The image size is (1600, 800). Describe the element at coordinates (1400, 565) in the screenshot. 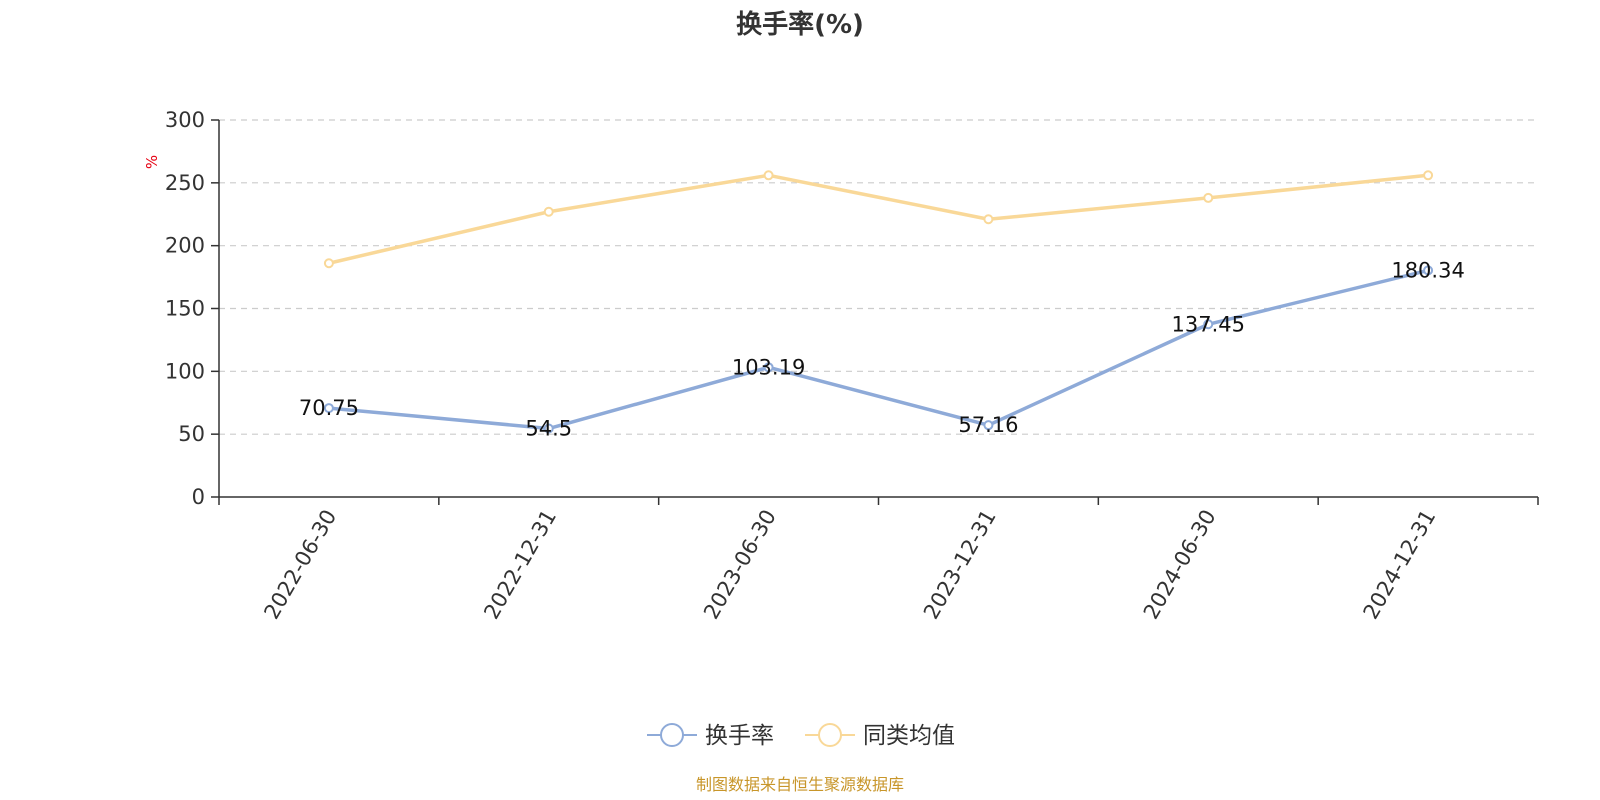

I see `x-tick-label: 2024-12-31` at that location.